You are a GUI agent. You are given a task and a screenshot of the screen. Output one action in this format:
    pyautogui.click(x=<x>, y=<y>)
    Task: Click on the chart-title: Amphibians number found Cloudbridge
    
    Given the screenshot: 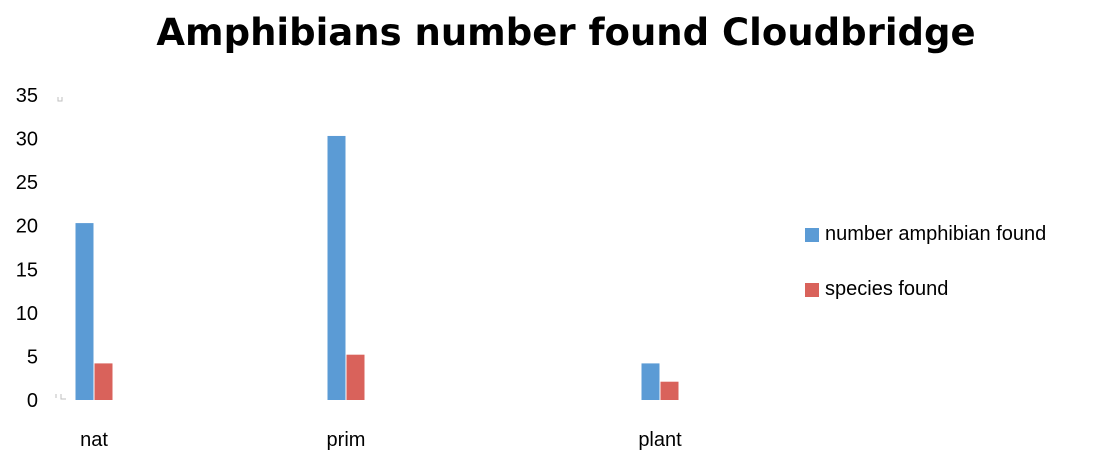 What is the action you would take?
    pyautogui.click(x=565, y=32)
    